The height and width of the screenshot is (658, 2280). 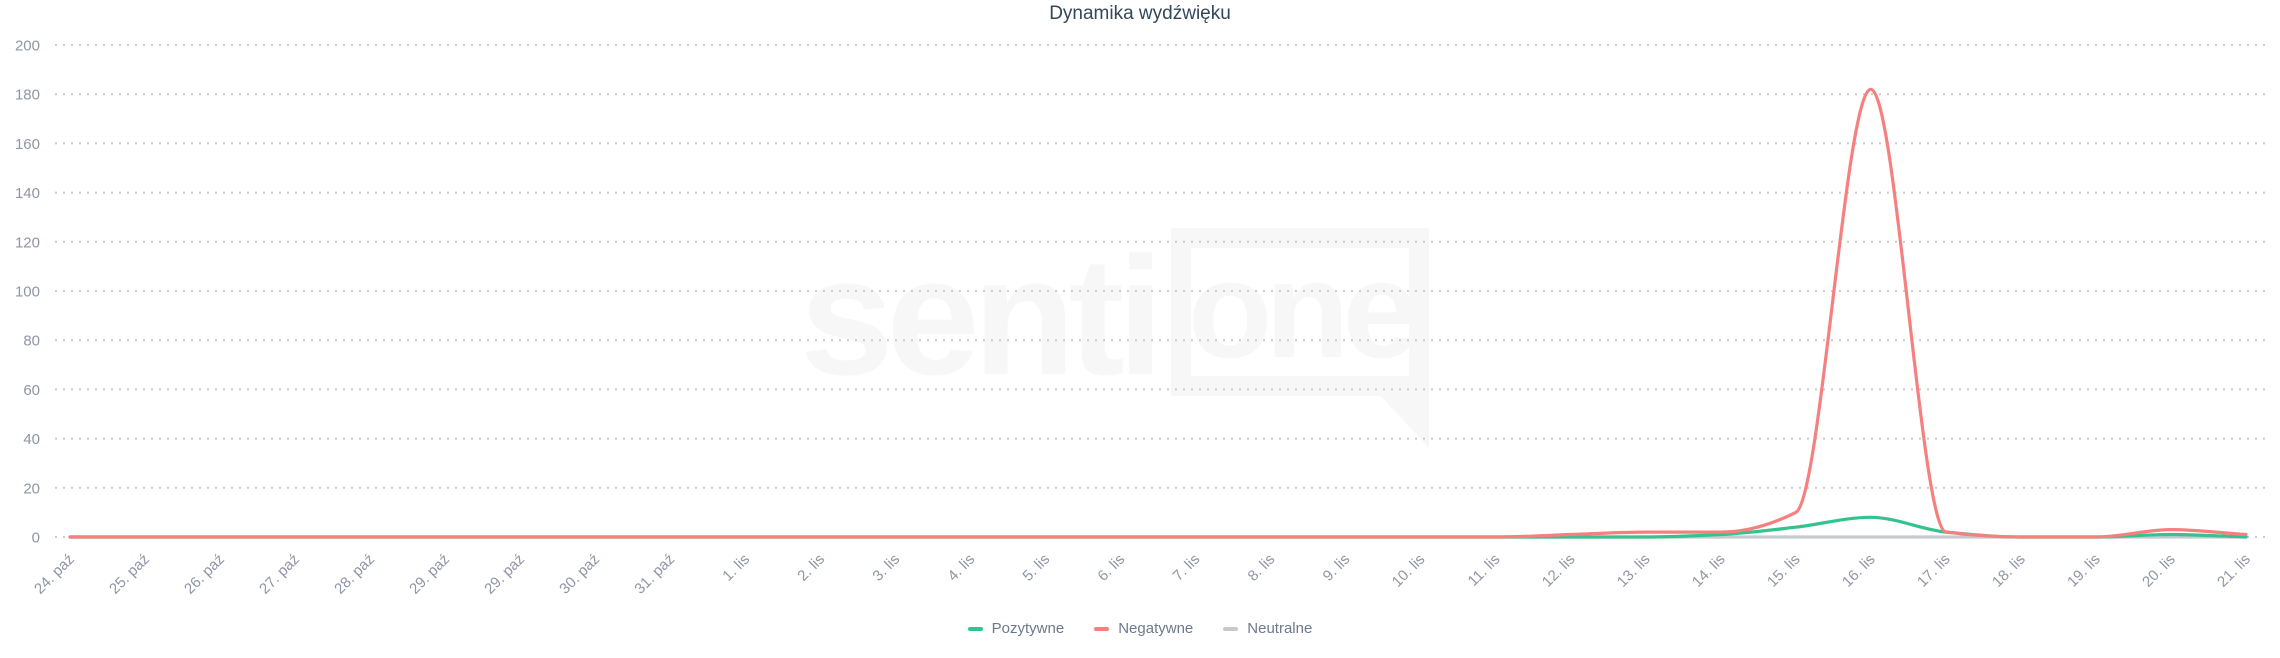 I want to click on x-axis-tick-label: 25. paź, so click(x=129, y=574).